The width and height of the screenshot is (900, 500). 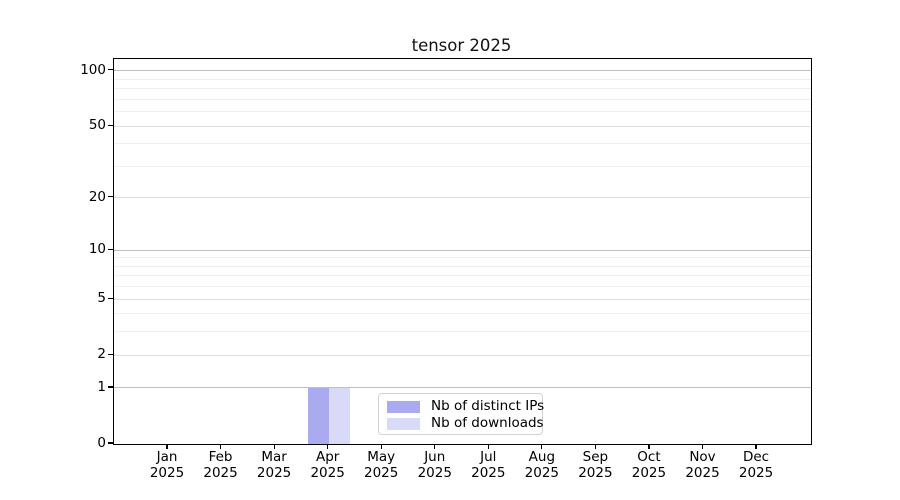 What do you see at coordinates (542, 465) in the screenshot?
I see `x-tick-label-aug: Aug 2025` at bounding box center [542, 465].